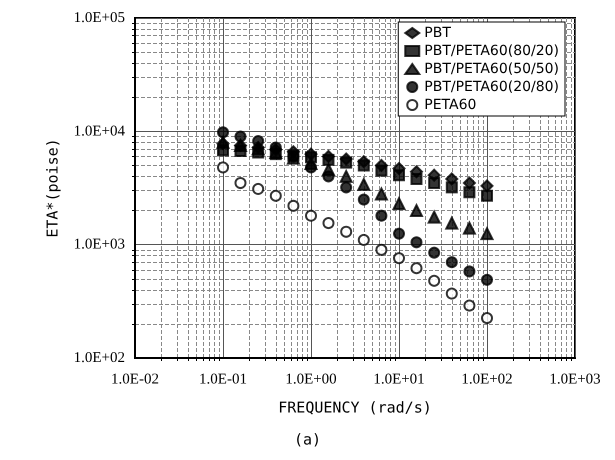  I want to click on legend-label: PBT, so click(438, 33).